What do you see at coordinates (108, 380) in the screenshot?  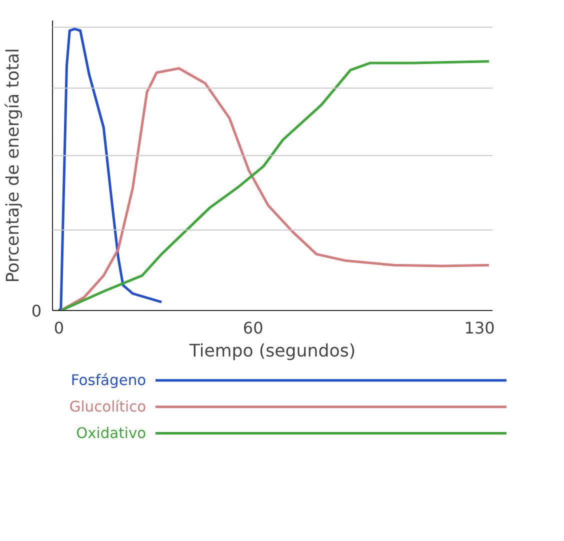 I see `text: Fosfágeno` at bounding box center [108, 380].